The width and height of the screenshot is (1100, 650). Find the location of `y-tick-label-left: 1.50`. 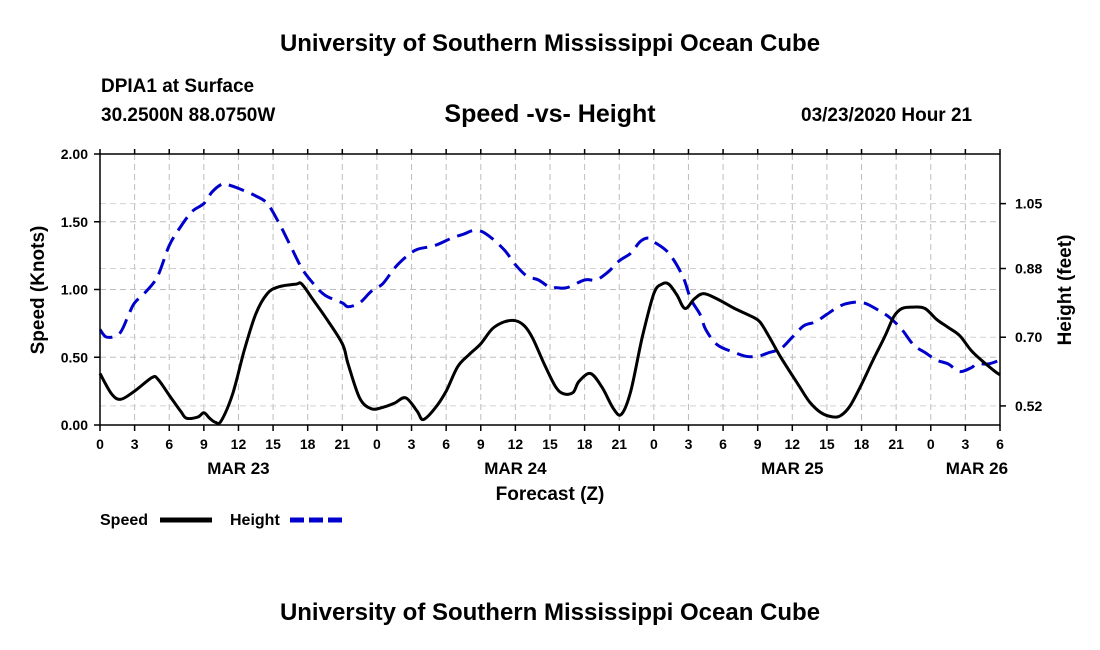

y-tick-label-left: 1.50 is located at coordinates (74, 222).